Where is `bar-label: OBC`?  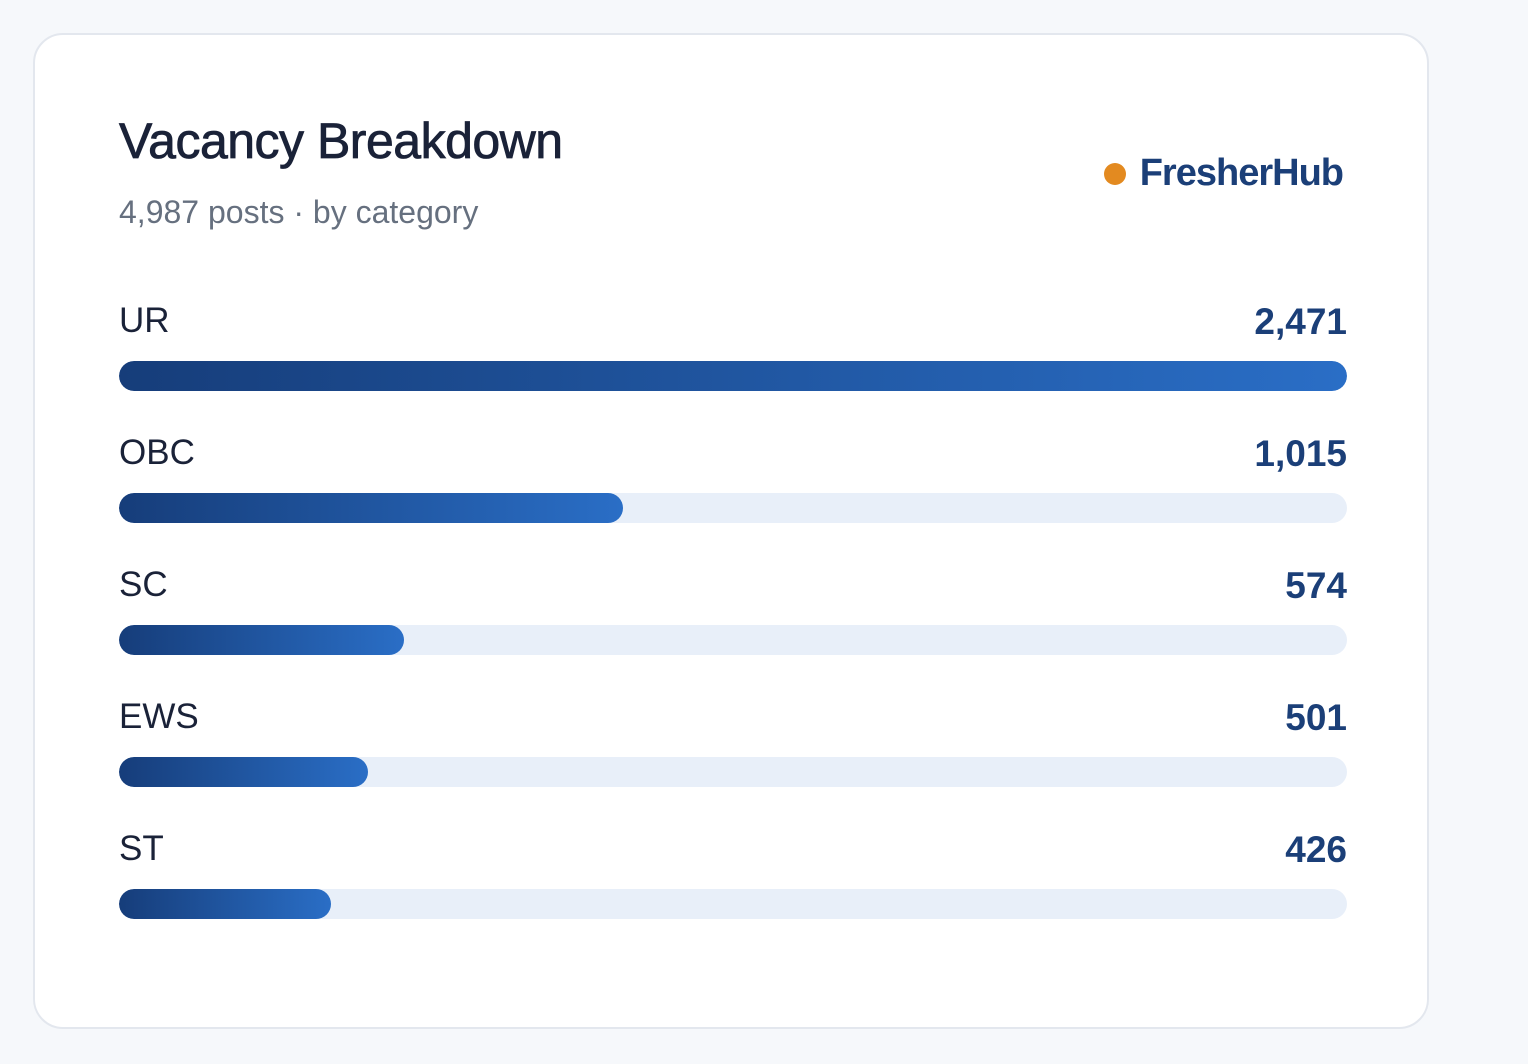
bar-label: OBC is located at coordinates (157, 452).